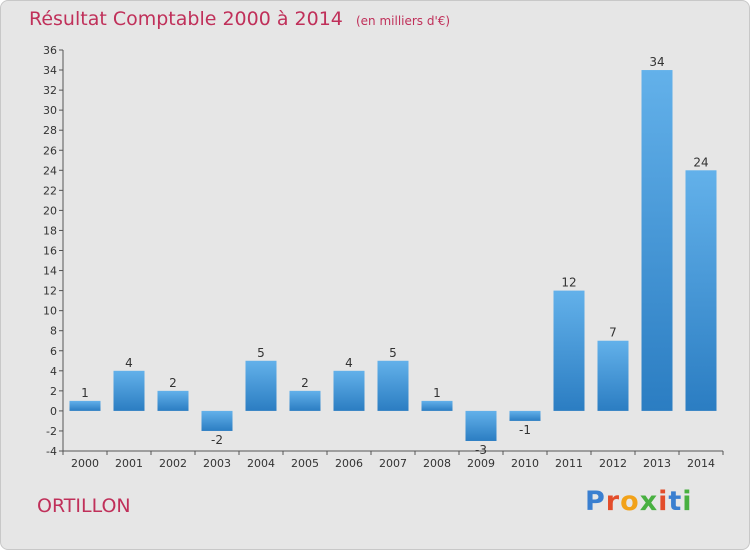 The height and width of the screenshot is (550, 750). I want to click on y-tick-label: -4, so click(51, 451).